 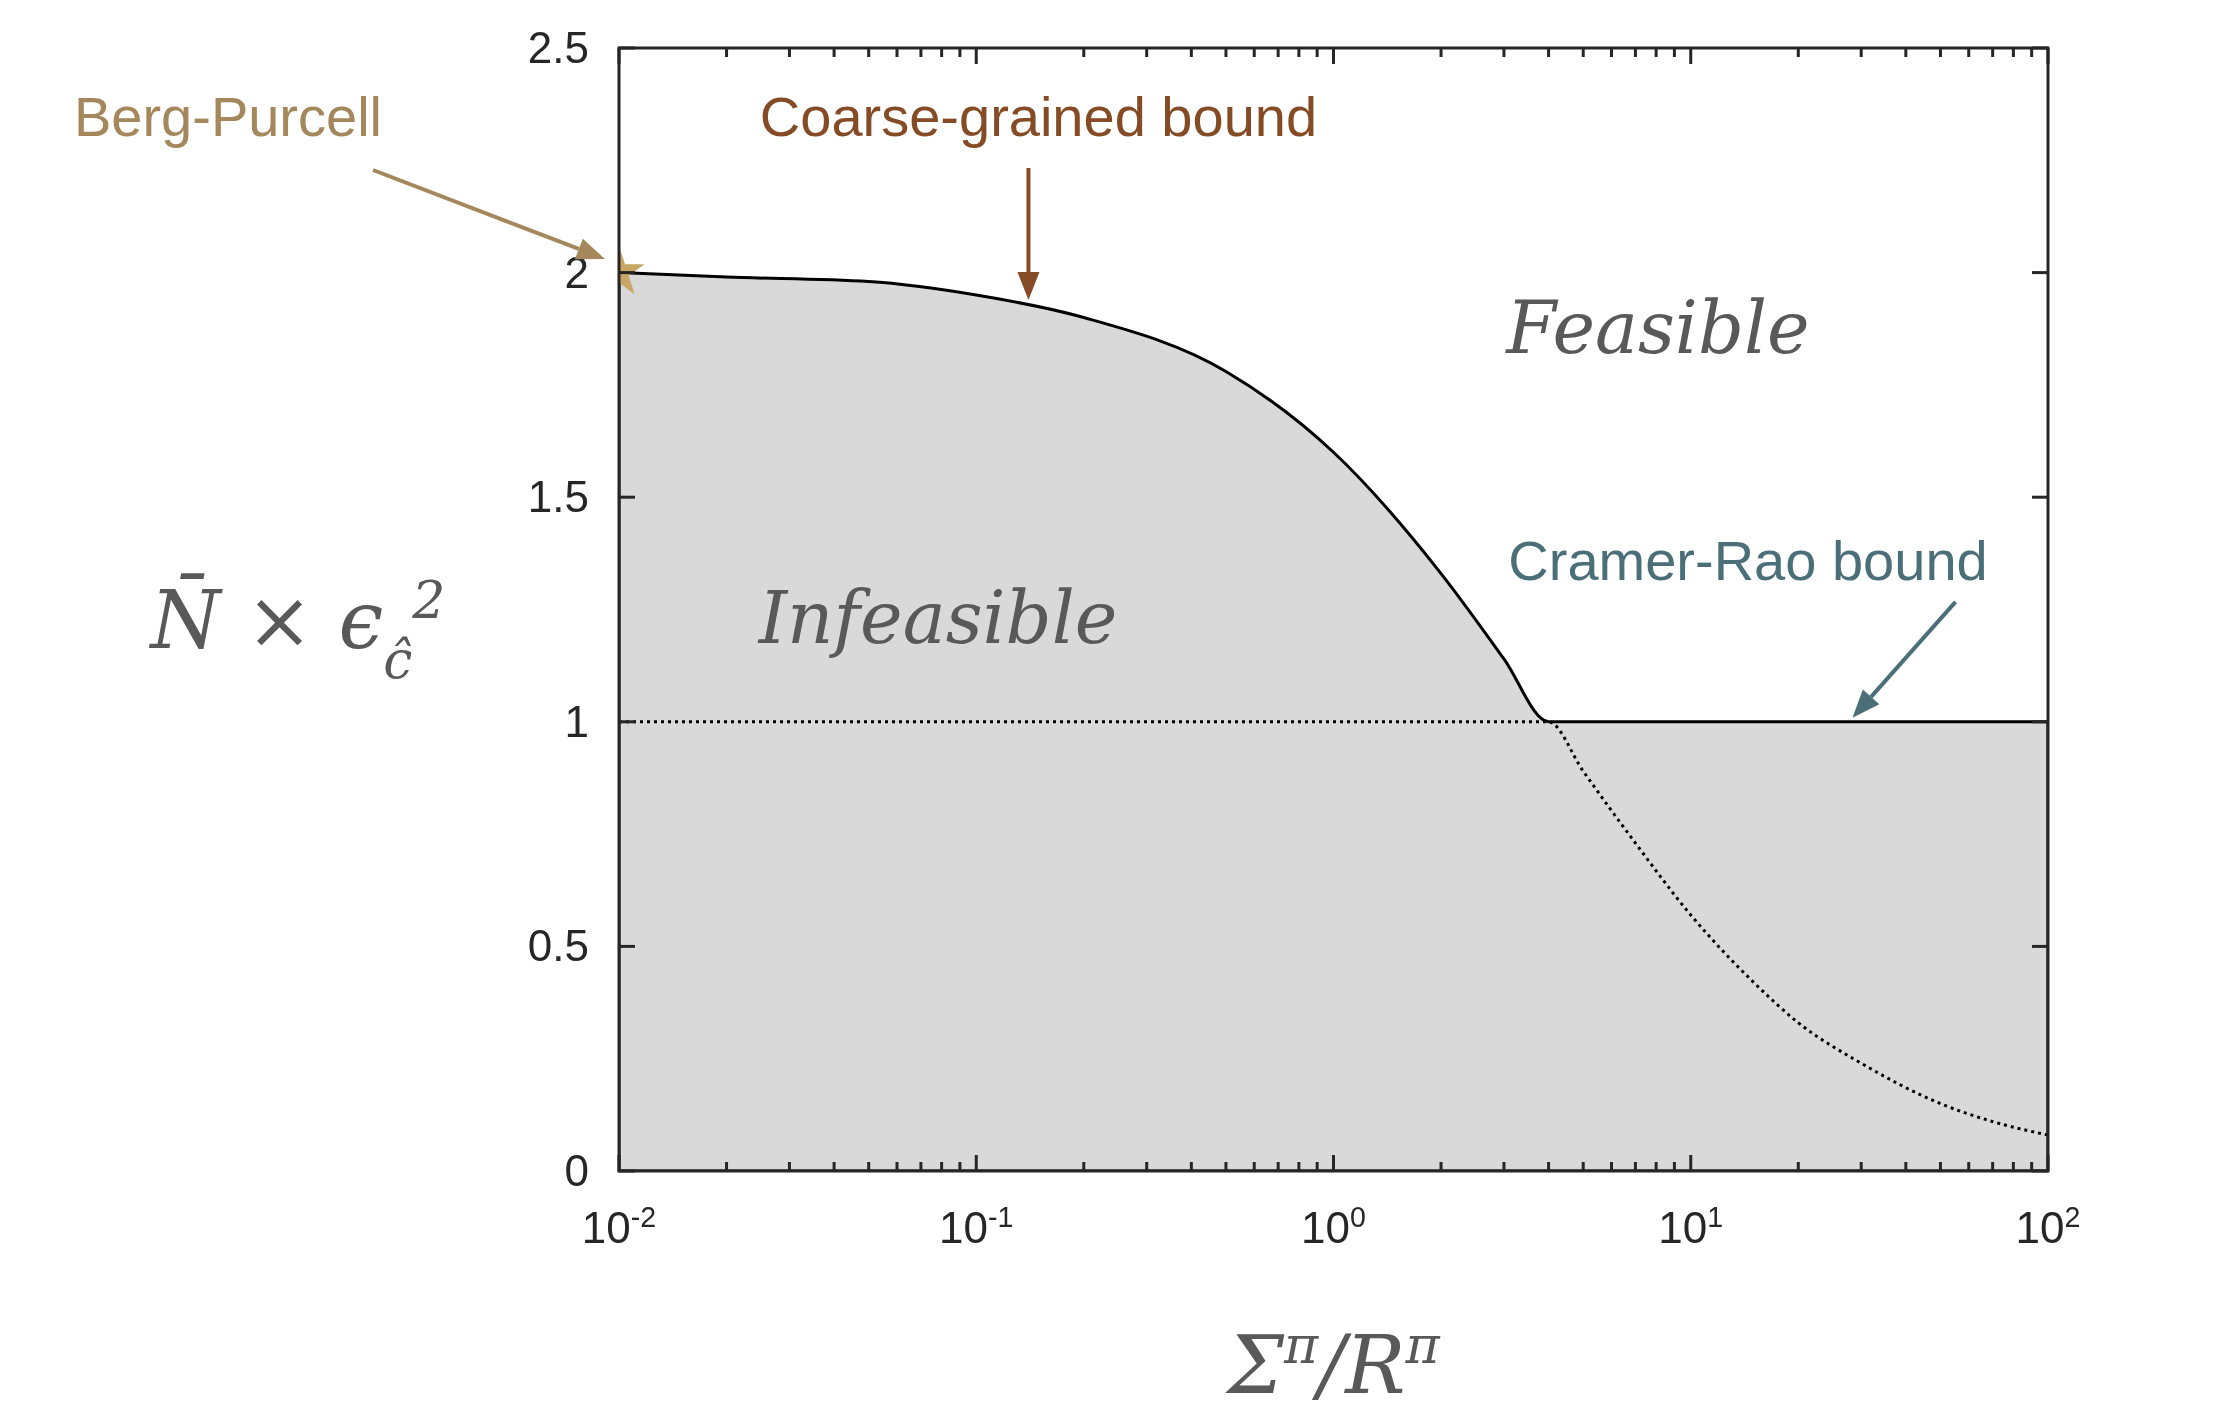 What do you see at coordinates (1657, 328) in the screenshot?
I see `annotation: Feasible` at bounding box center [1657, 328].